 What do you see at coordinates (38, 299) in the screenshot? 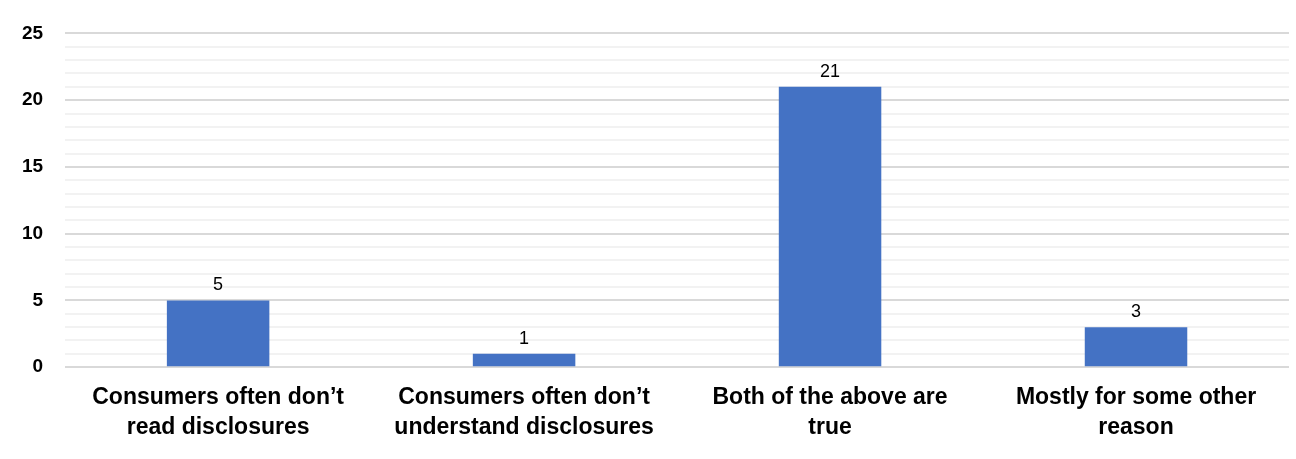
I see `y-tick-label: 5` at bounding box center [38, 299].